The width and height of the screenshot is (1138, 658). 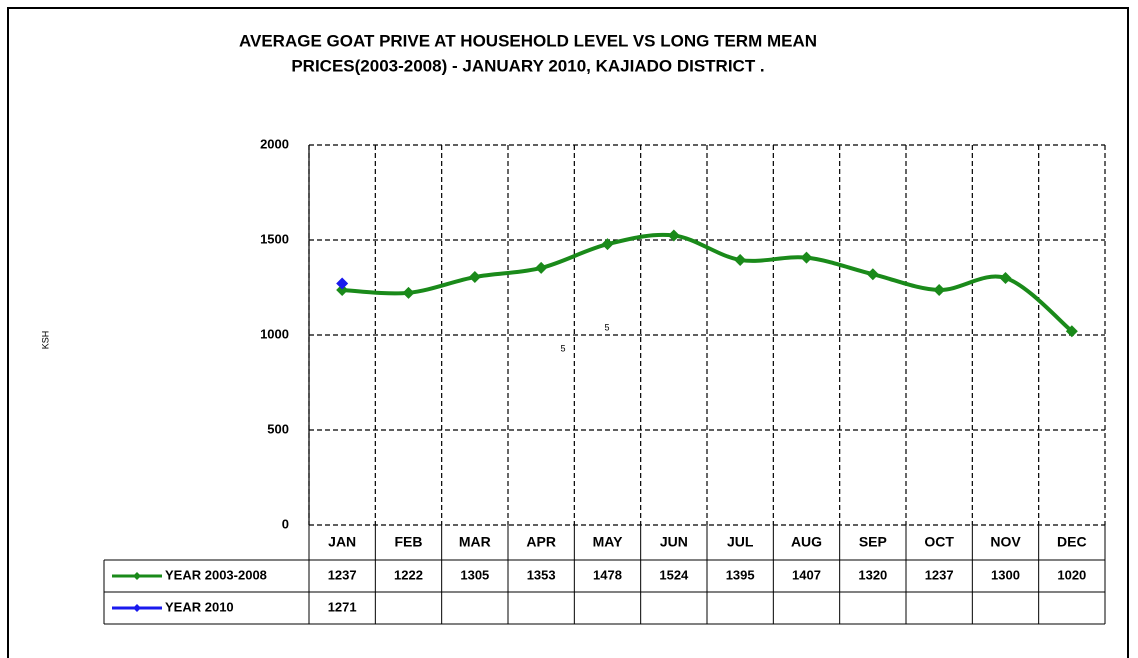 I want to click on table-value: 1524, so click(x=674, y=574).